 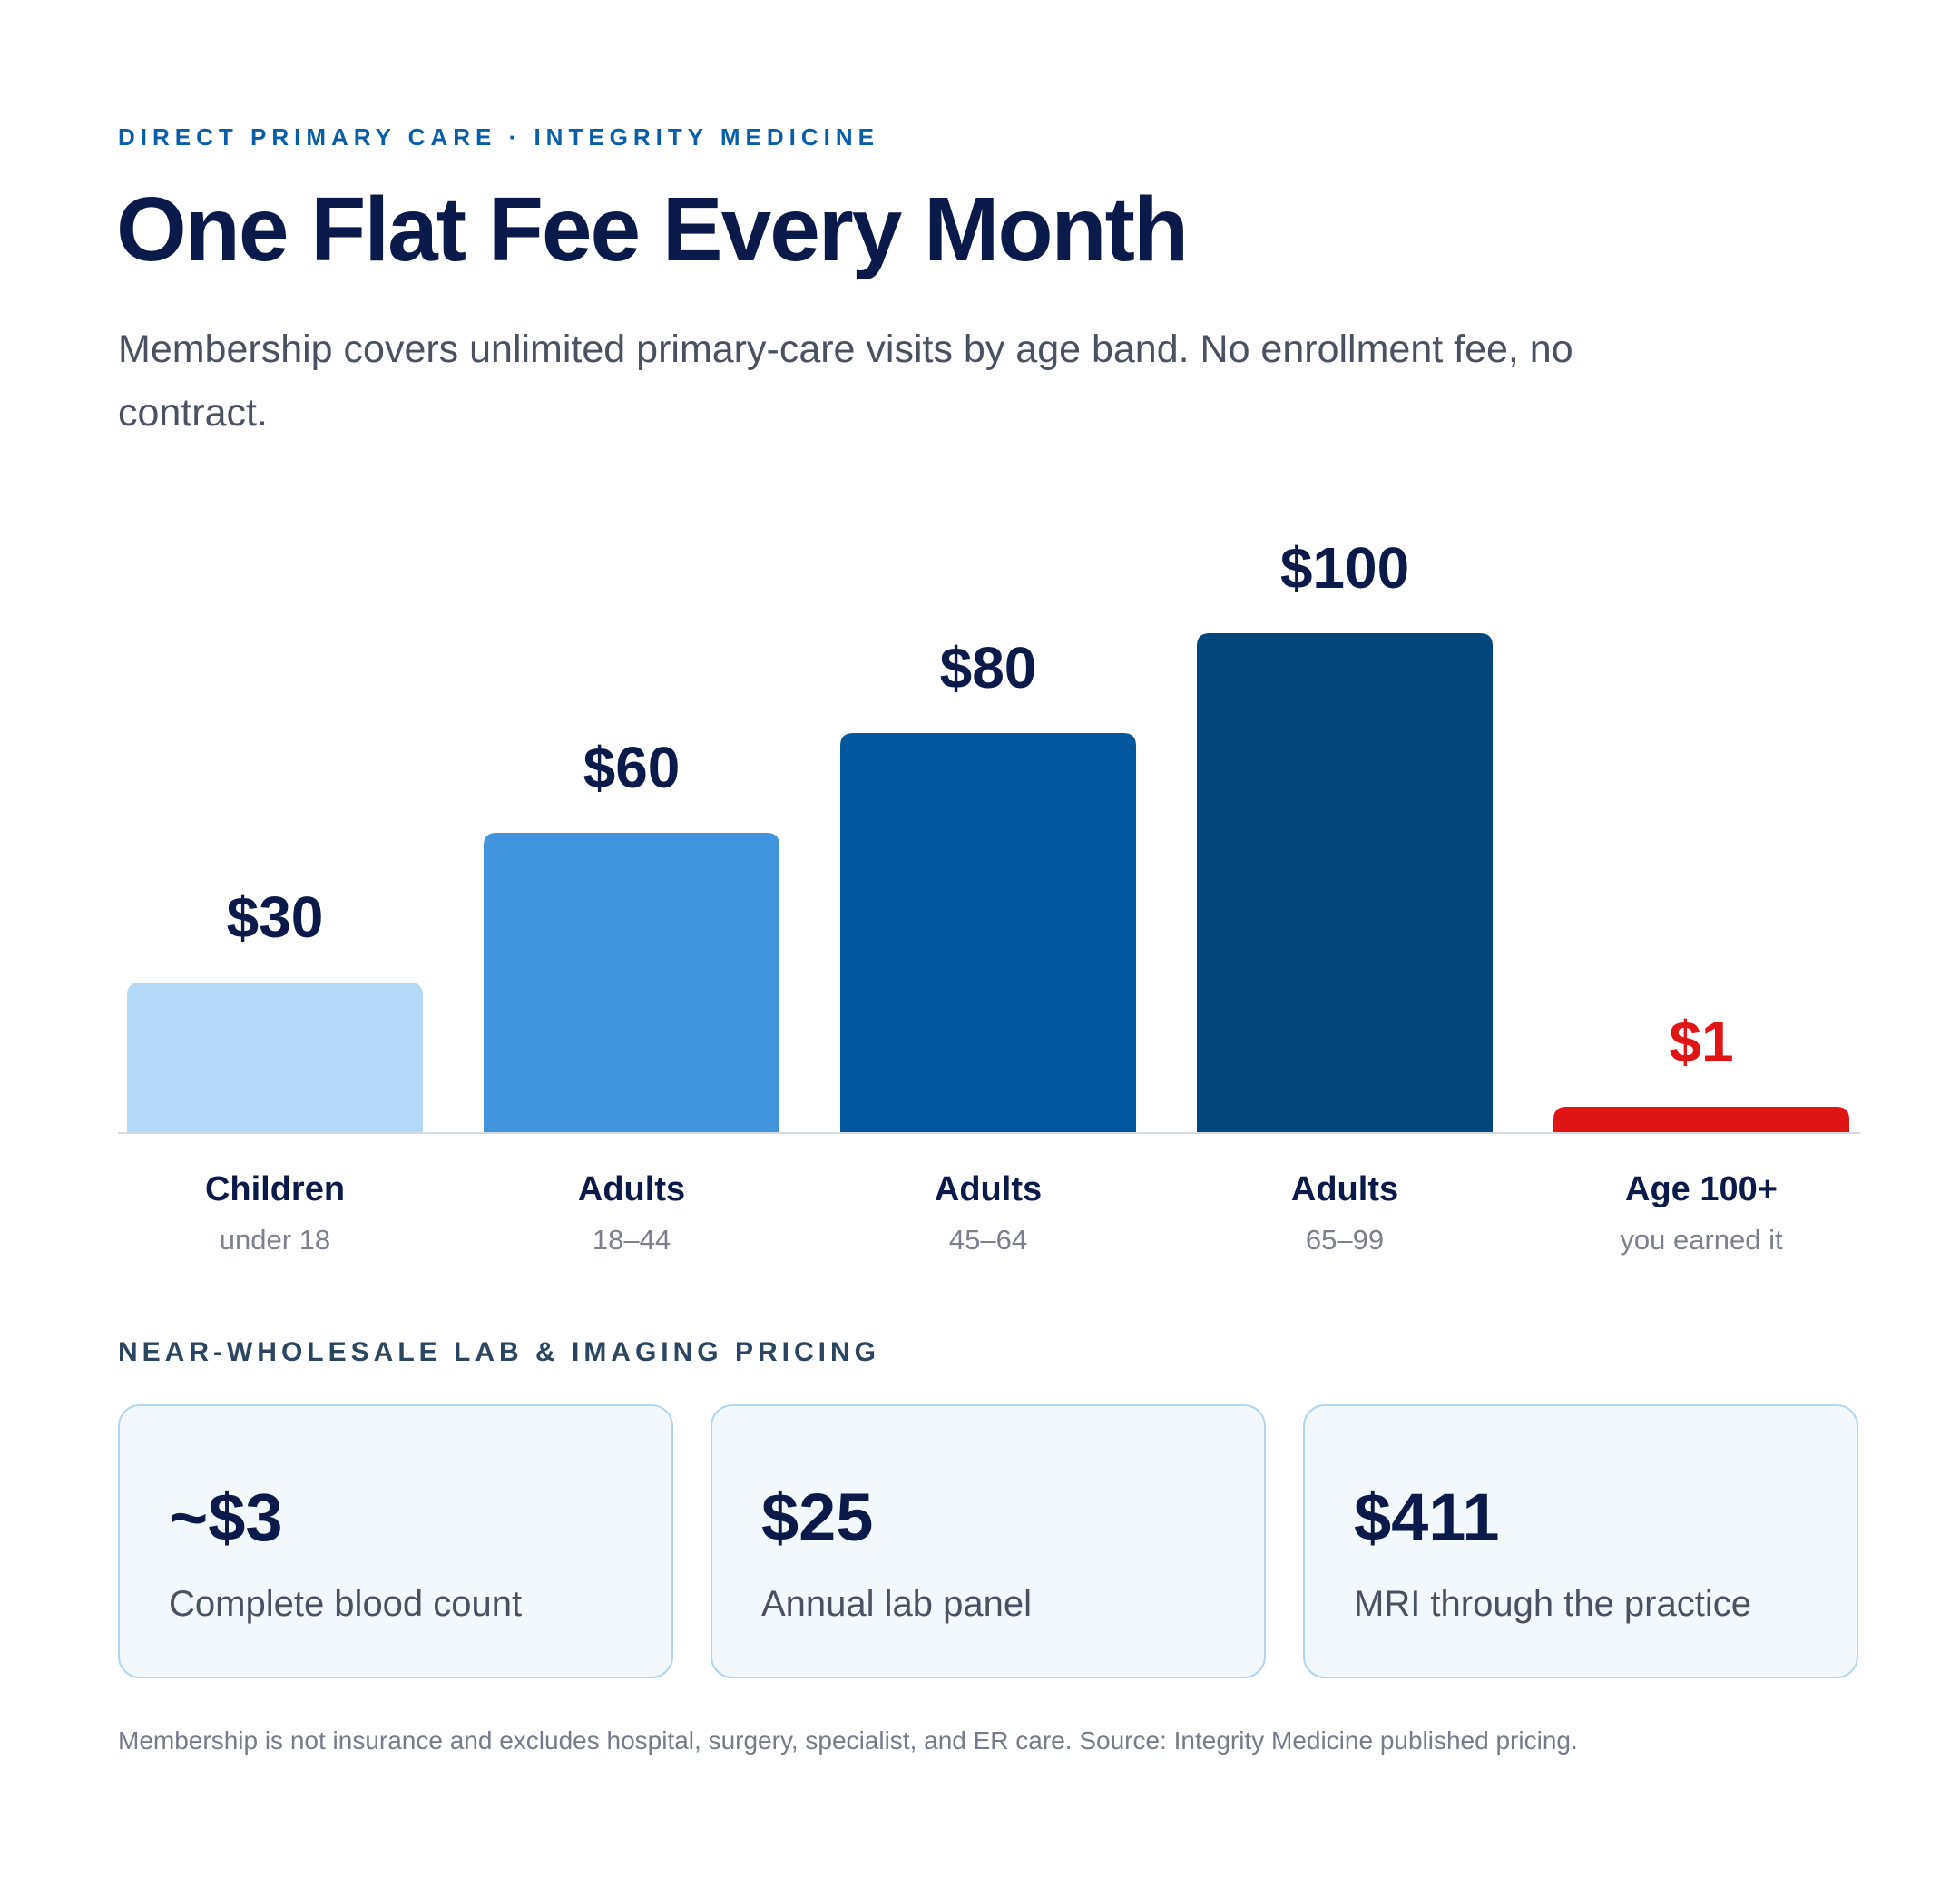 I want to click on category-sublabel-2: 45–64, so click(x=988, y=1240).